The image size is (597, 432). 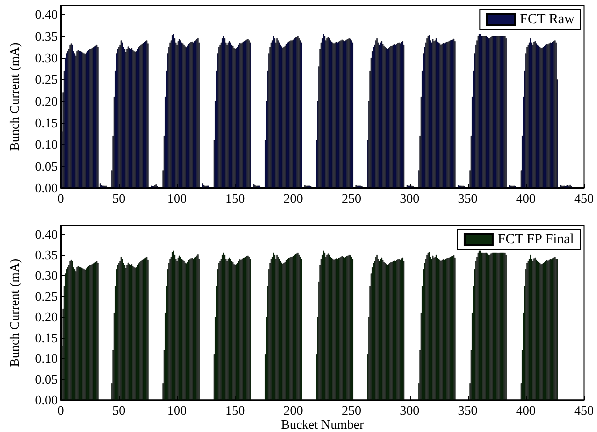 I want to click on legend-label: FCT Raw, so click(x=548, y=20).